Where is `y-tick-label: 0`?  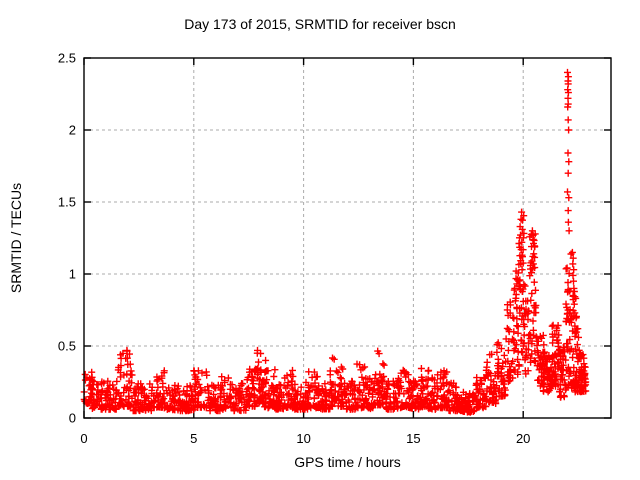
y-tick-label: 0 is located at coordinates (72, 418).